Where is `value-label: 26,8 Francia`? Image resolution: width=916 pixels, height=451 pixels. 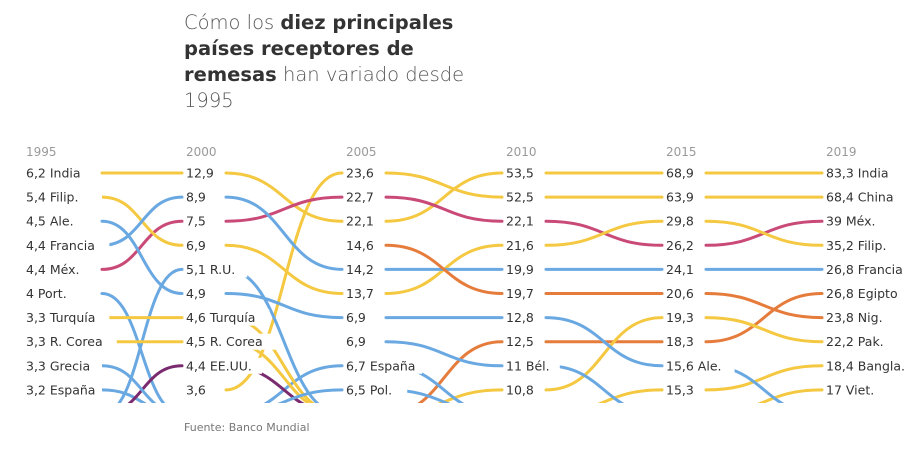 value-label: 26,8 Francia is located at coordinates (864, 269).